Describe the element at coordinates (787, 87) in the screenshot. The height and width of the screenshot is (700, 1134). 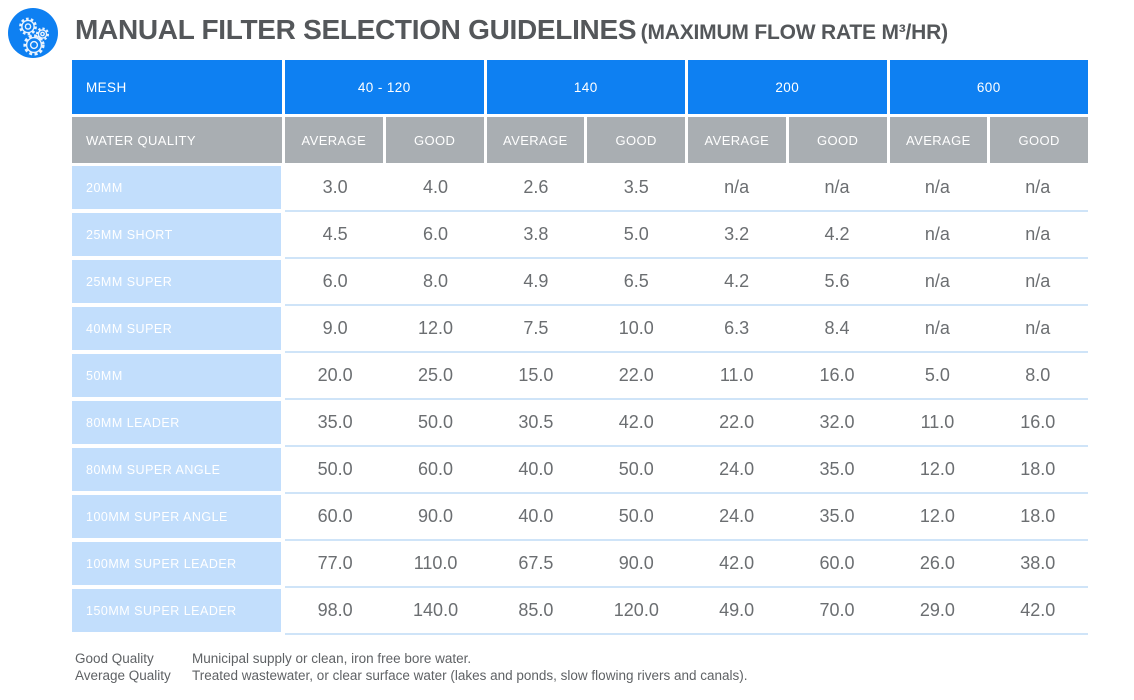
I see `mesh-group-200: 200` at that location.